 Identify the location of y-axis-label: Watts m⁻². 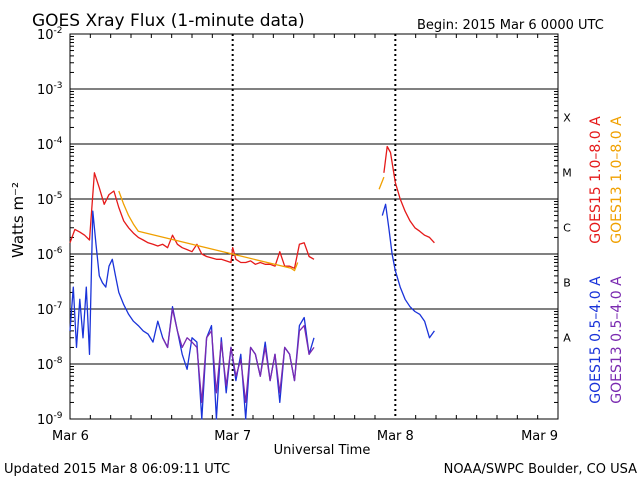
(18, 220).